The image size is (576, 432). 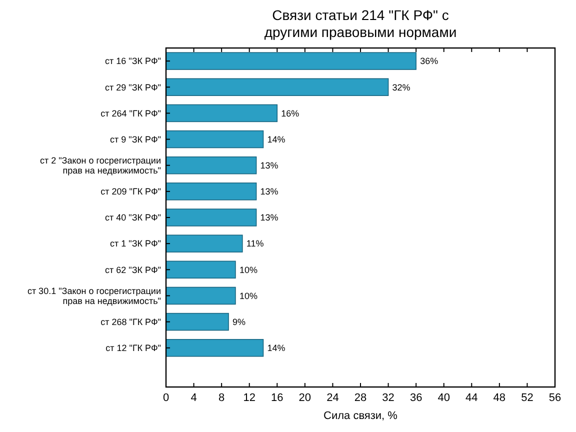 What do you see at coordinates (130, 191) in the screenshot?
I see `y-tick-label: ст 209 "ГК РФ"` at bounding box center [130, 191].